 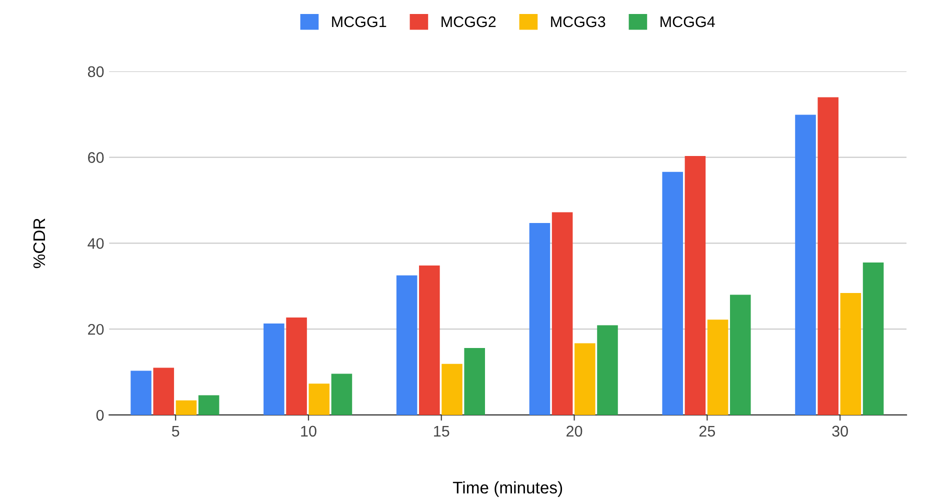 What do you see at coordinates (96, 157) in the screenshot?
I see `y-tick-label: 60` at bounding box center [96, 157].